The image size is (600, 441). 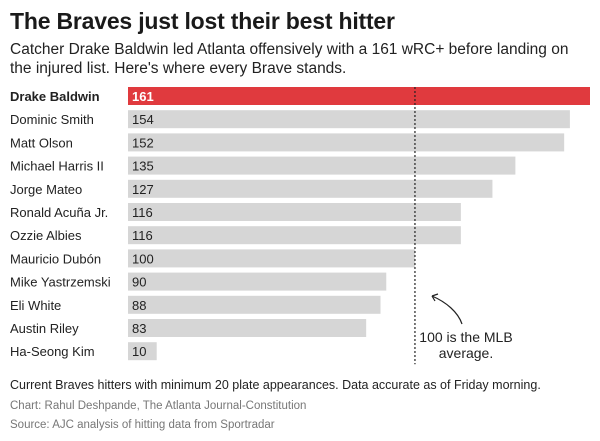 I want to click on data-label: 127, so click(x=143, y=189).